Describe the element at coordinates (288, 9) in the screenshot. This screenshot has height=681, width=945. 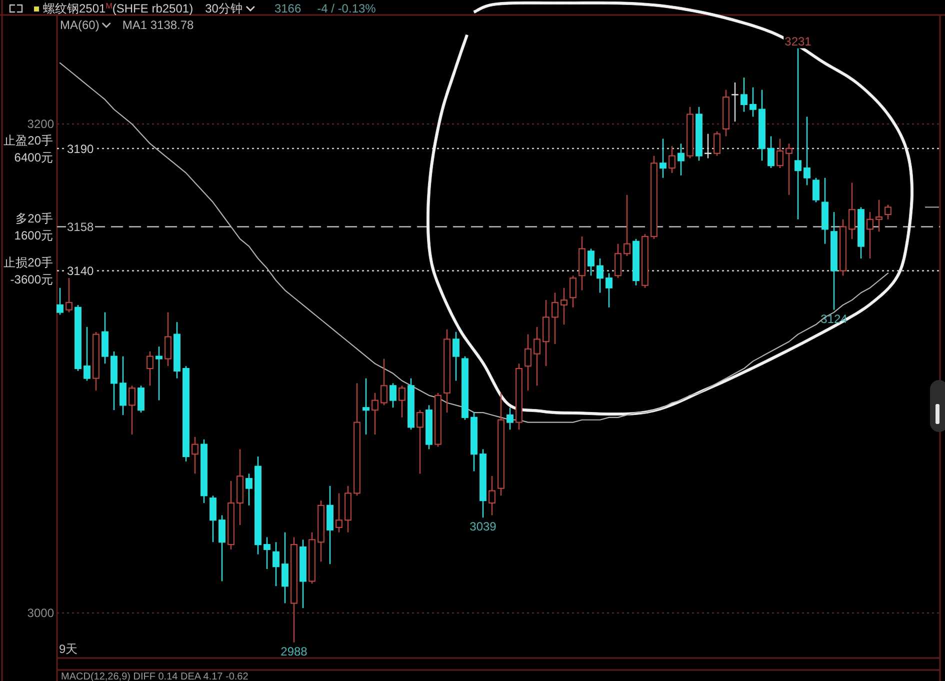
I see `annotation: 3166` at that location.